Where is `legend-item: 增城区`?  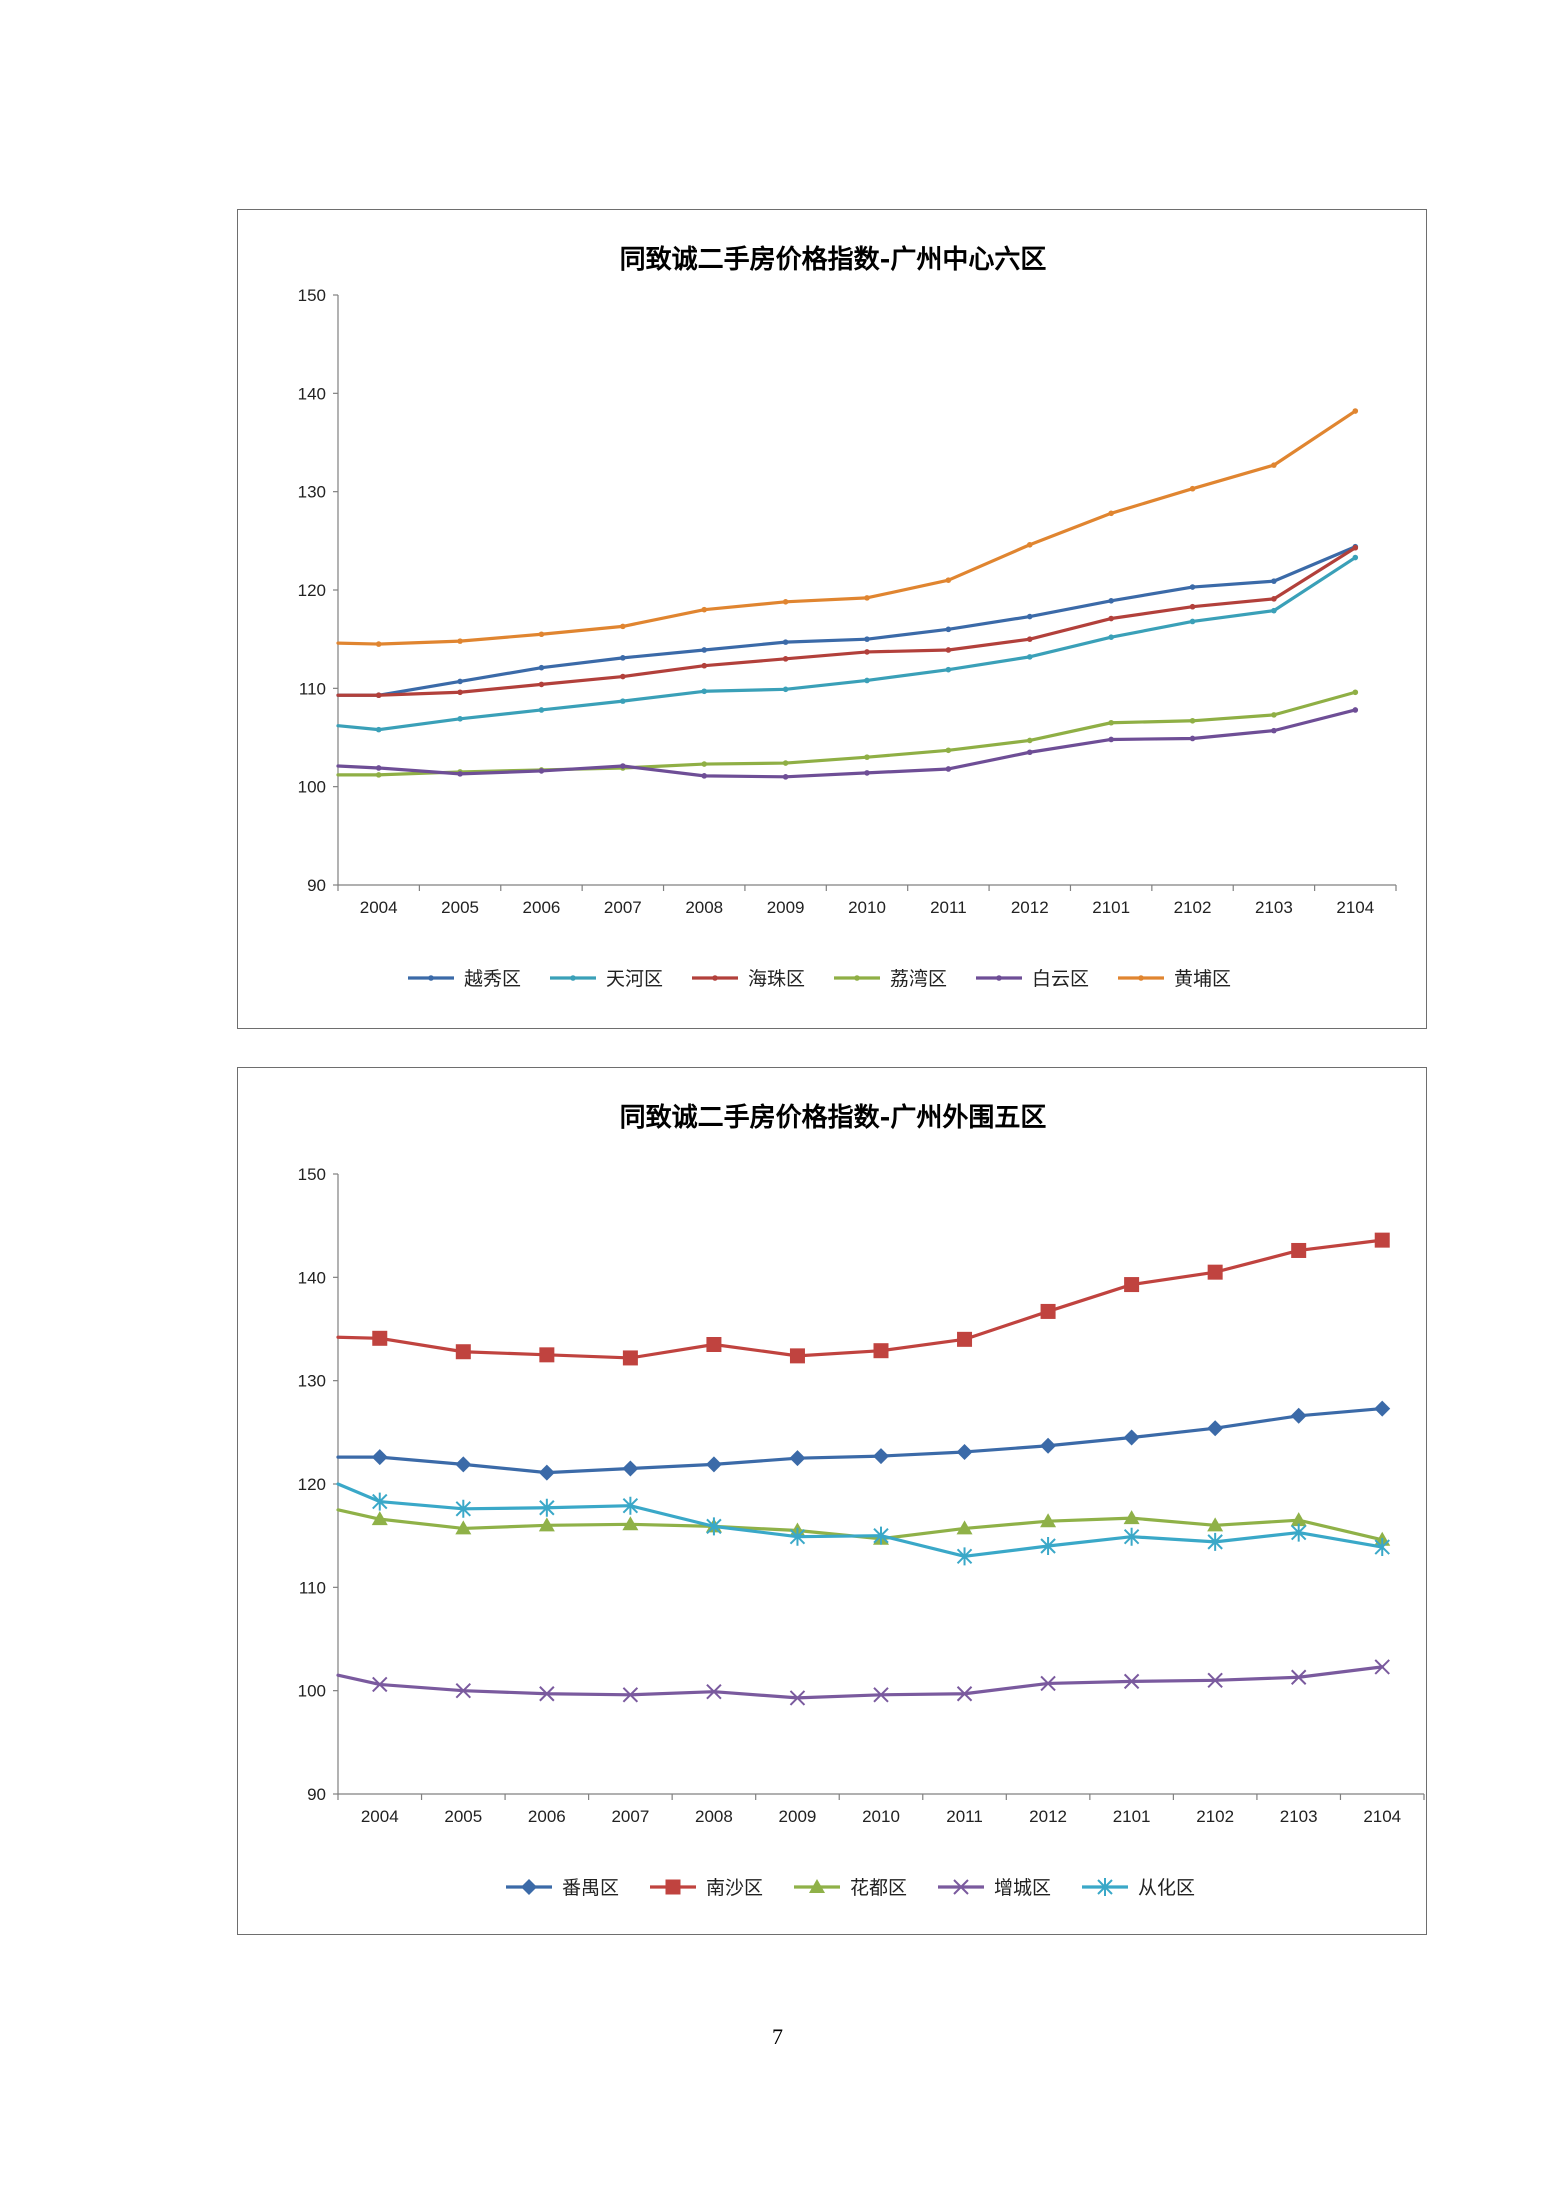
legend-item: 增城区 is located at coordinates (994, 1888).